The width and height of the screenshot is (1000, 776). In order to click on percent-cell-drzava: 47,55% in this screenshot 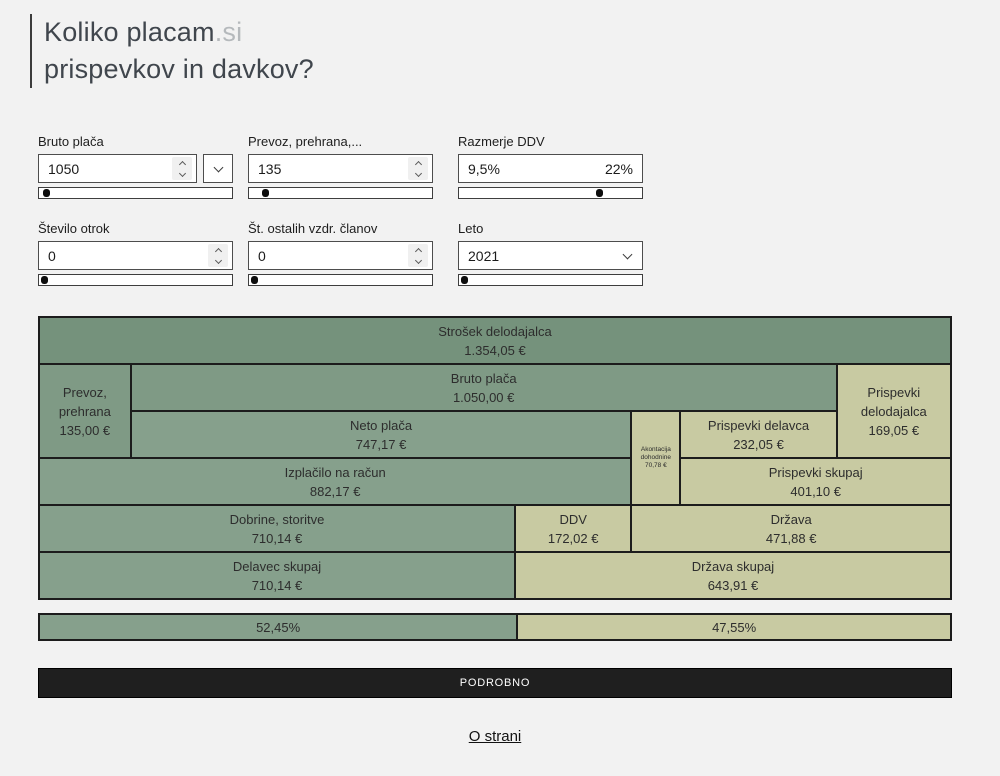, I will do `click(734, 627)`.